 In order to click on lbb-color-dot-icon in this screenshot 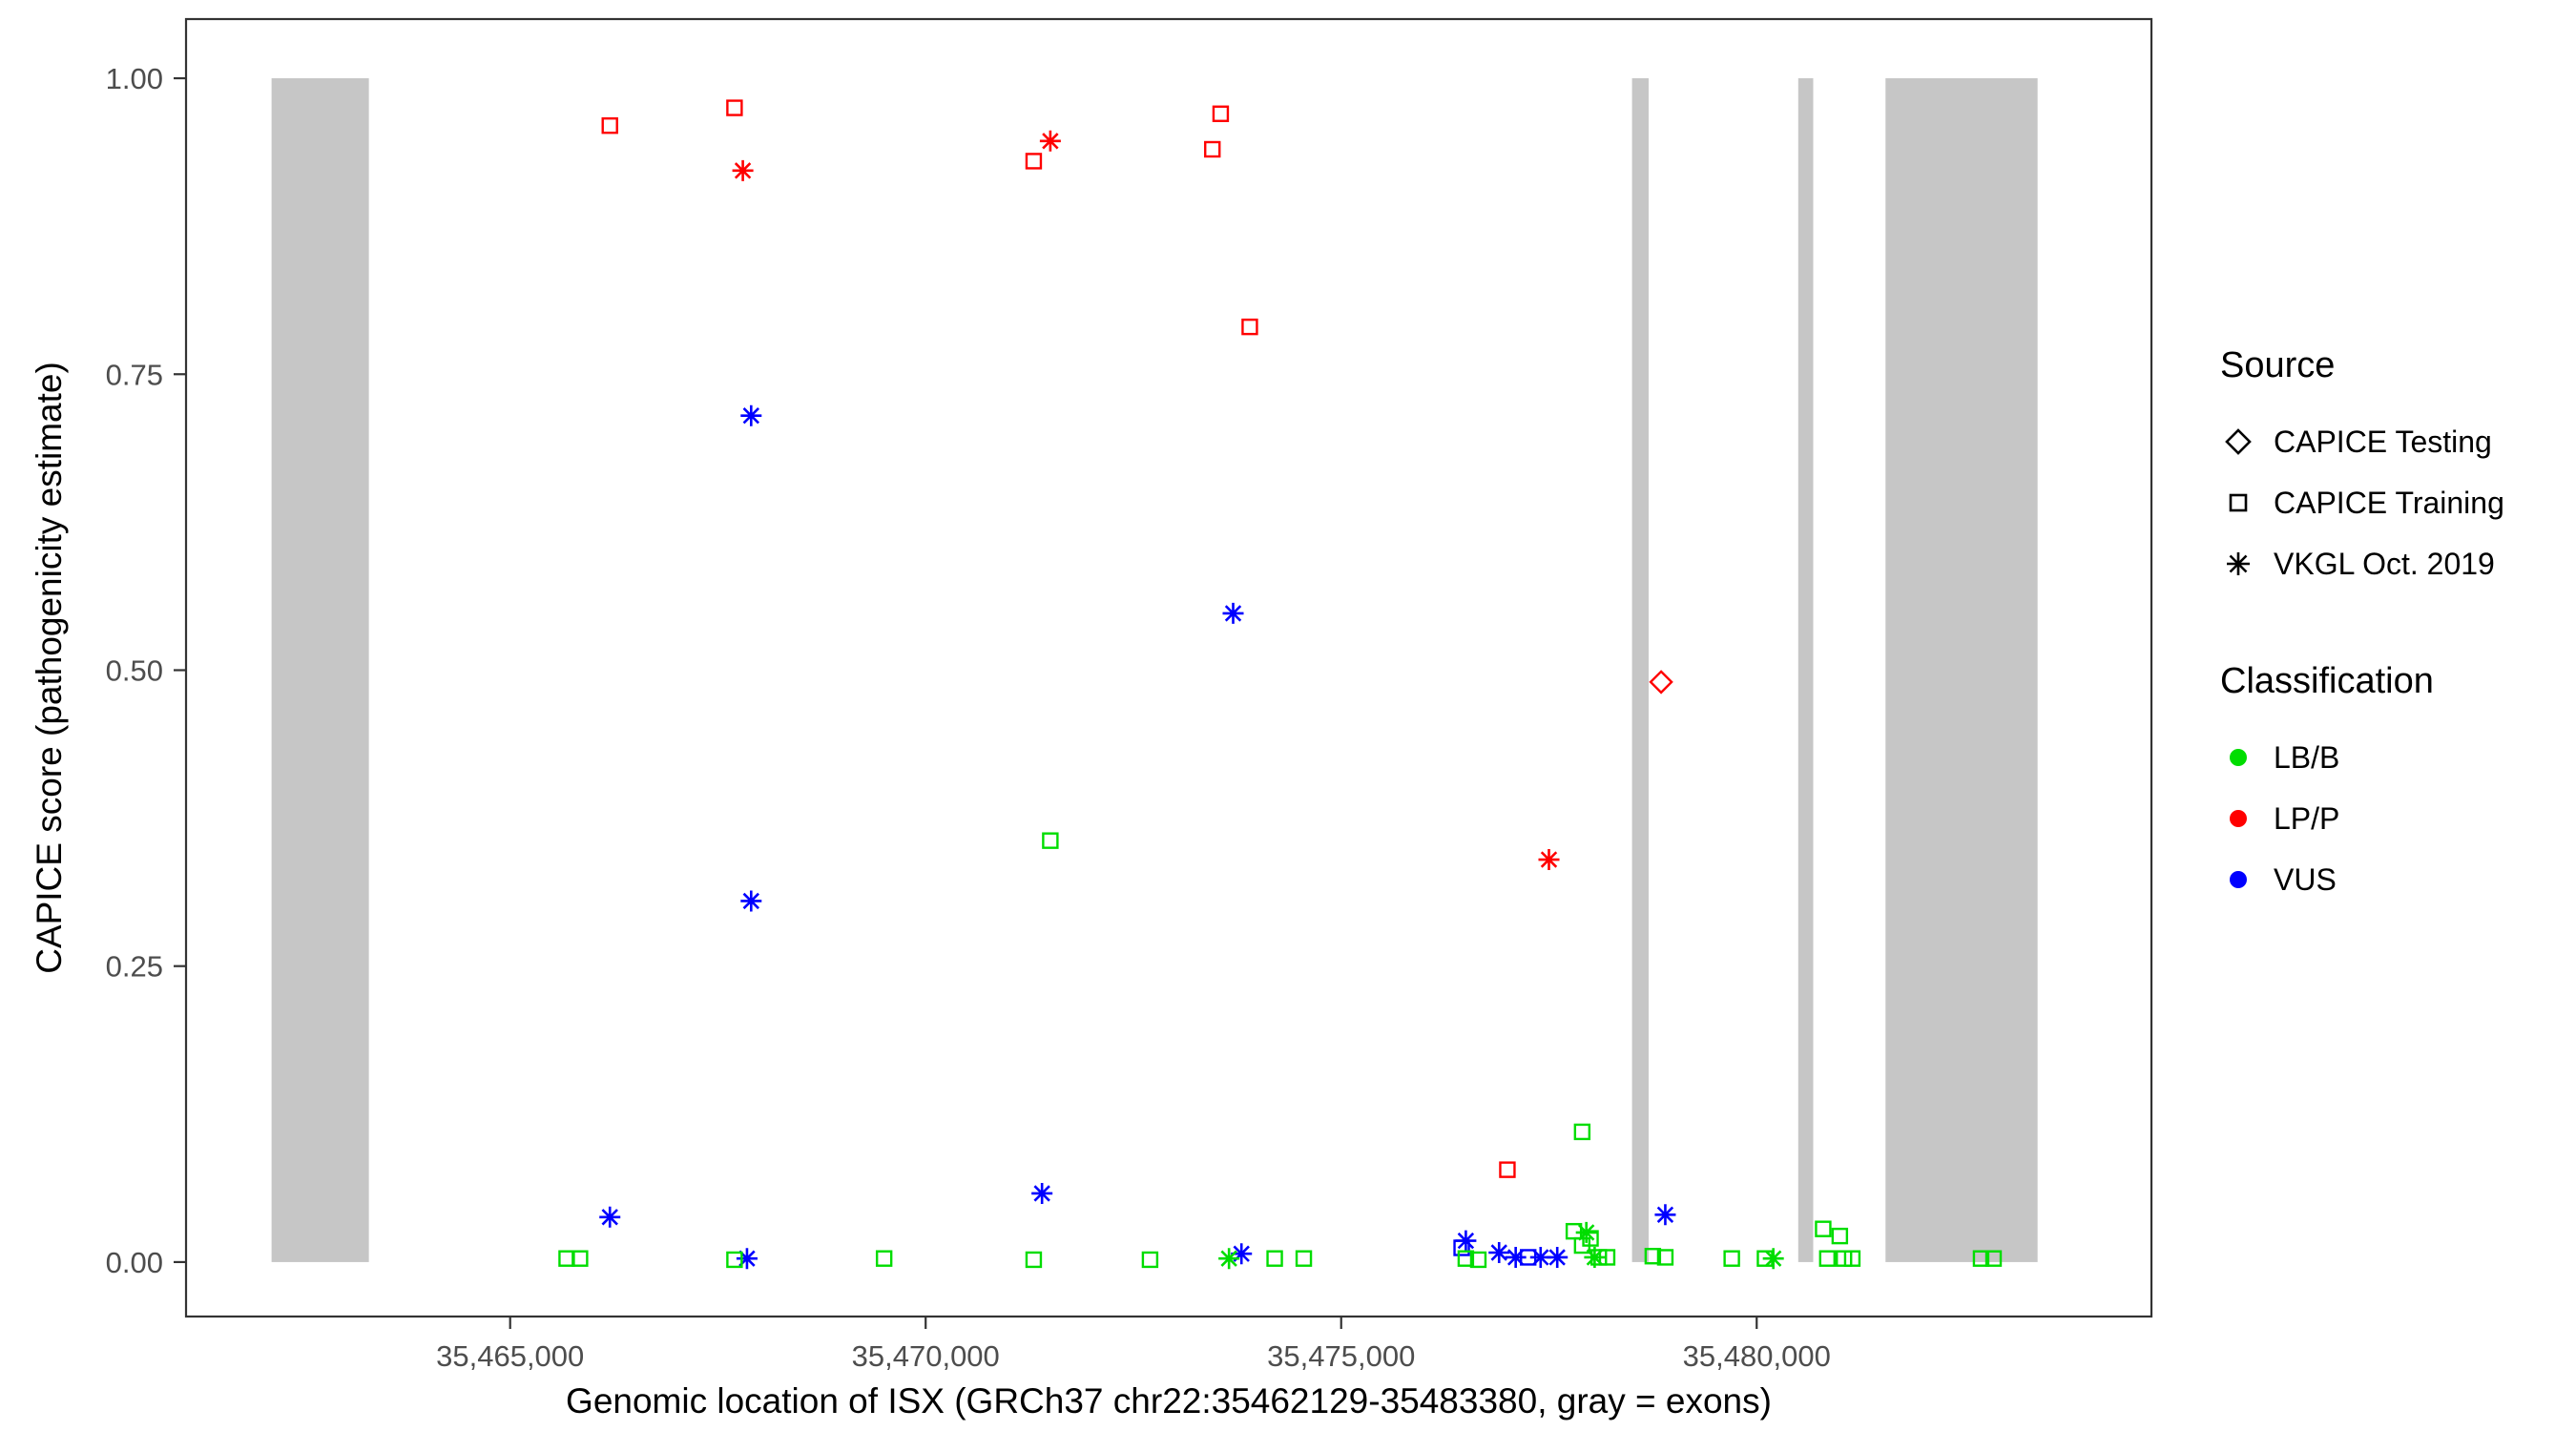, I will do `click(2238, 757)`.